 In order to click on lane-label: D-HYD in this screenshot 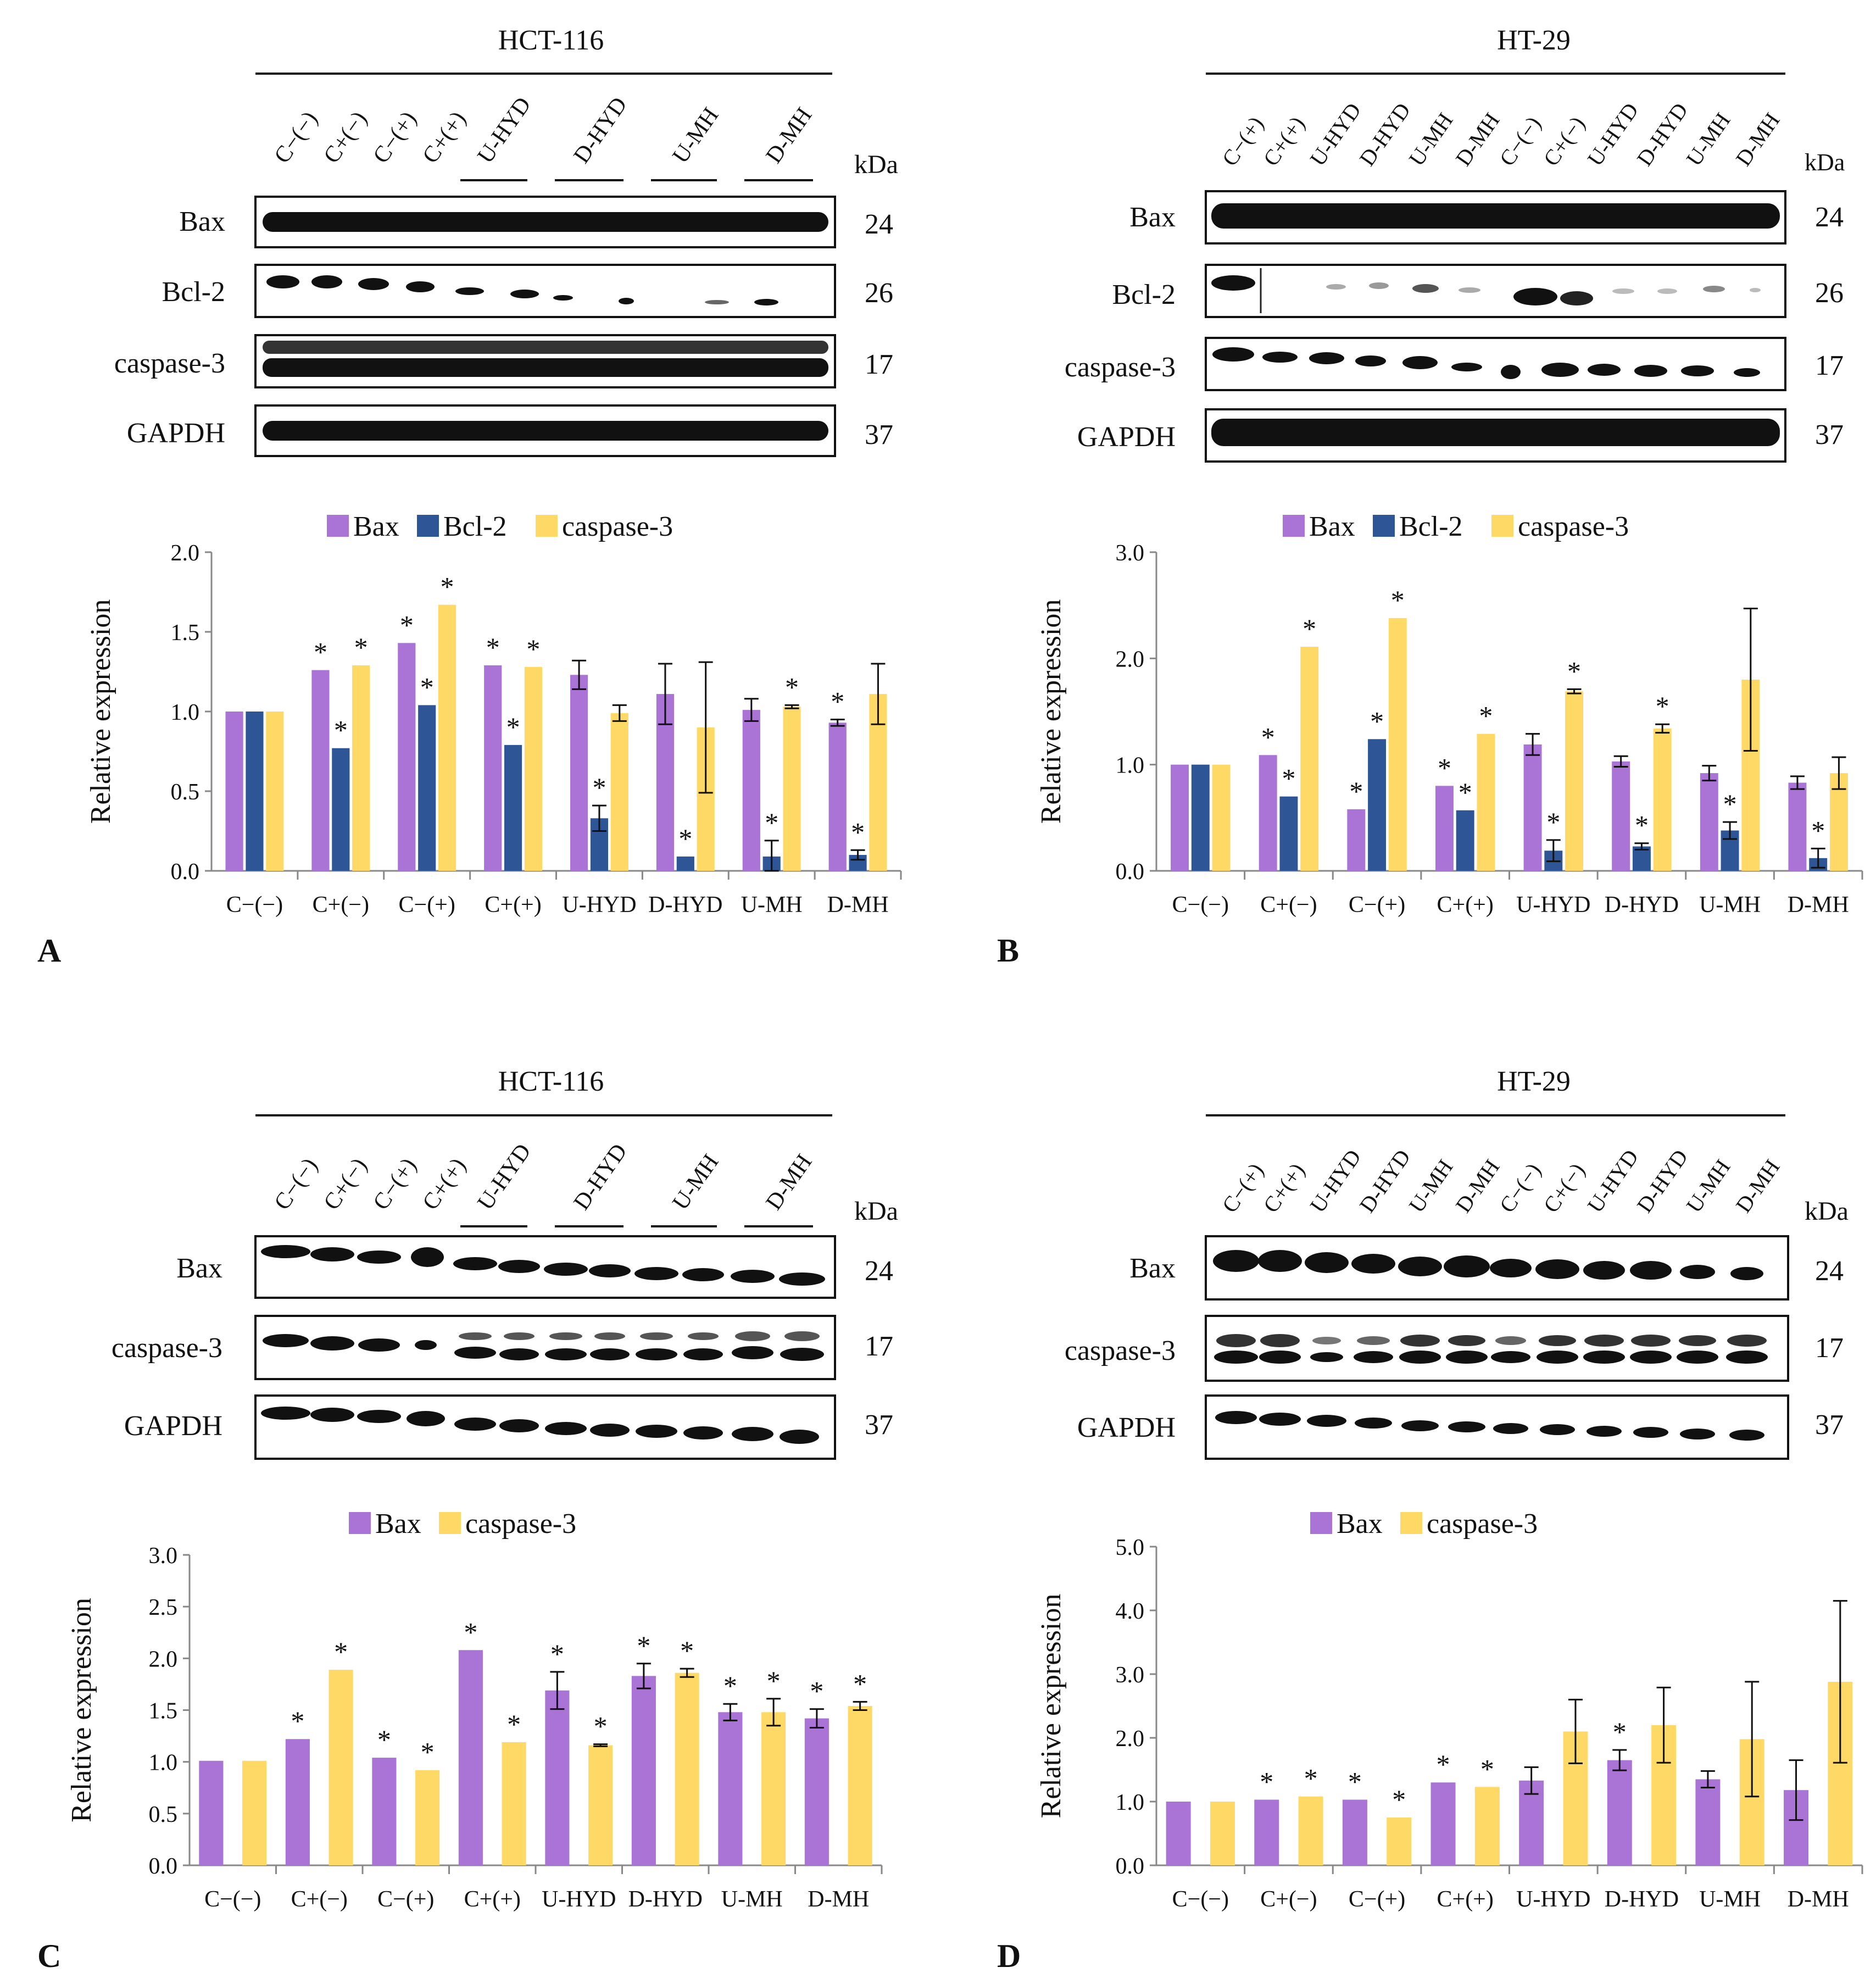, I will do `click(600, 1177)`.